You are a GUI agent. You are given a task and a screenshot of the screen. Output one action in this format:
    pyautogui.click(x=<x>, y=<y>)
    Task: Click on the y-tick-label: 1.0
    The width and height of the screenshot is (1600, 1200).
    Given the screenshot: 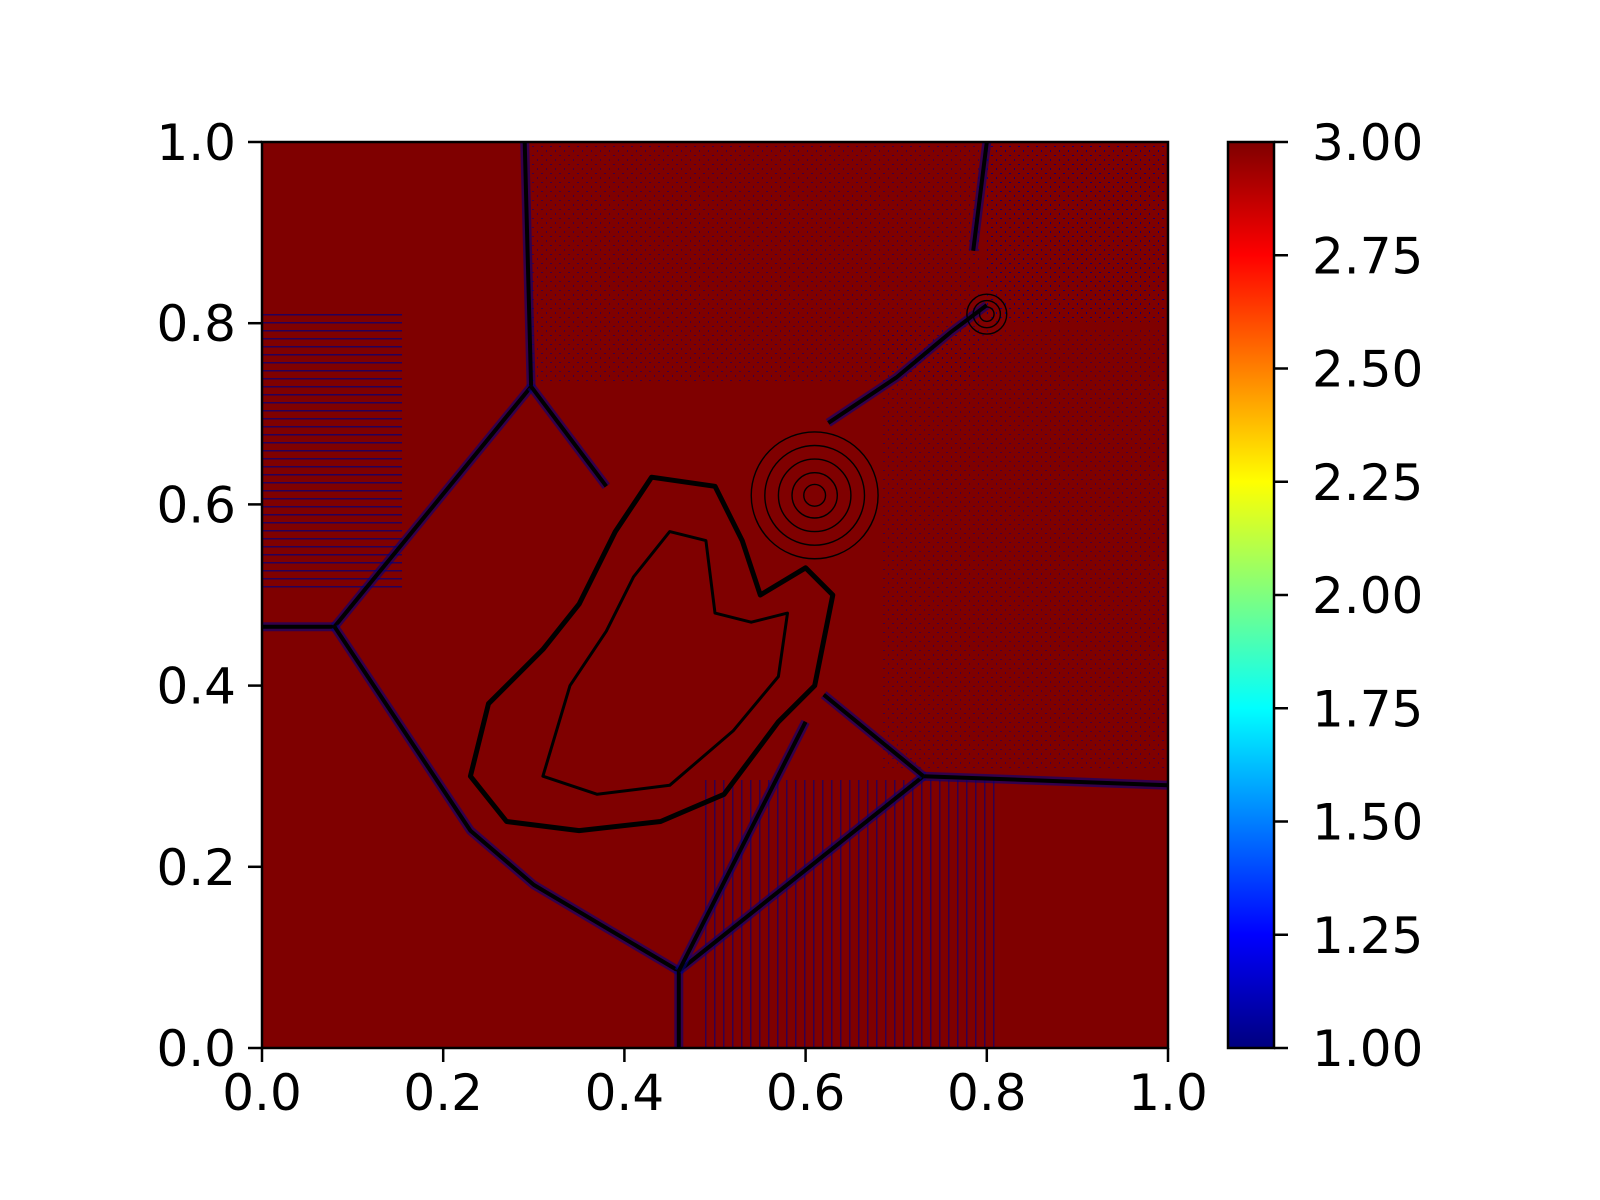 What is the action you would take?
    pyautogui.click(x=196, y=143)
    